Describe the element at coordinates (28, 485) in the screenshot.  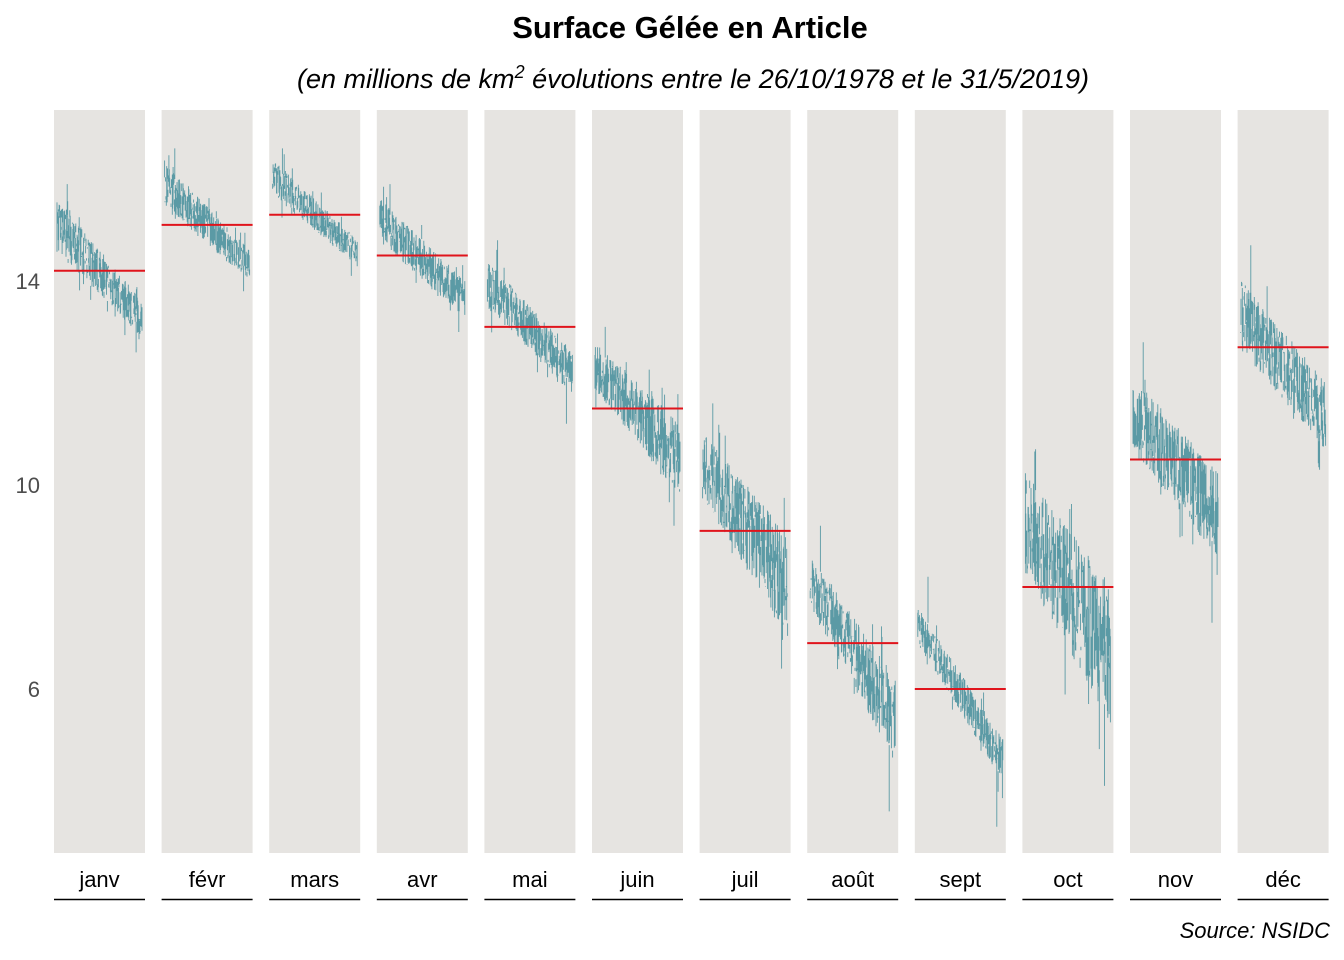
I see `y-tick-label: 10` at that location.